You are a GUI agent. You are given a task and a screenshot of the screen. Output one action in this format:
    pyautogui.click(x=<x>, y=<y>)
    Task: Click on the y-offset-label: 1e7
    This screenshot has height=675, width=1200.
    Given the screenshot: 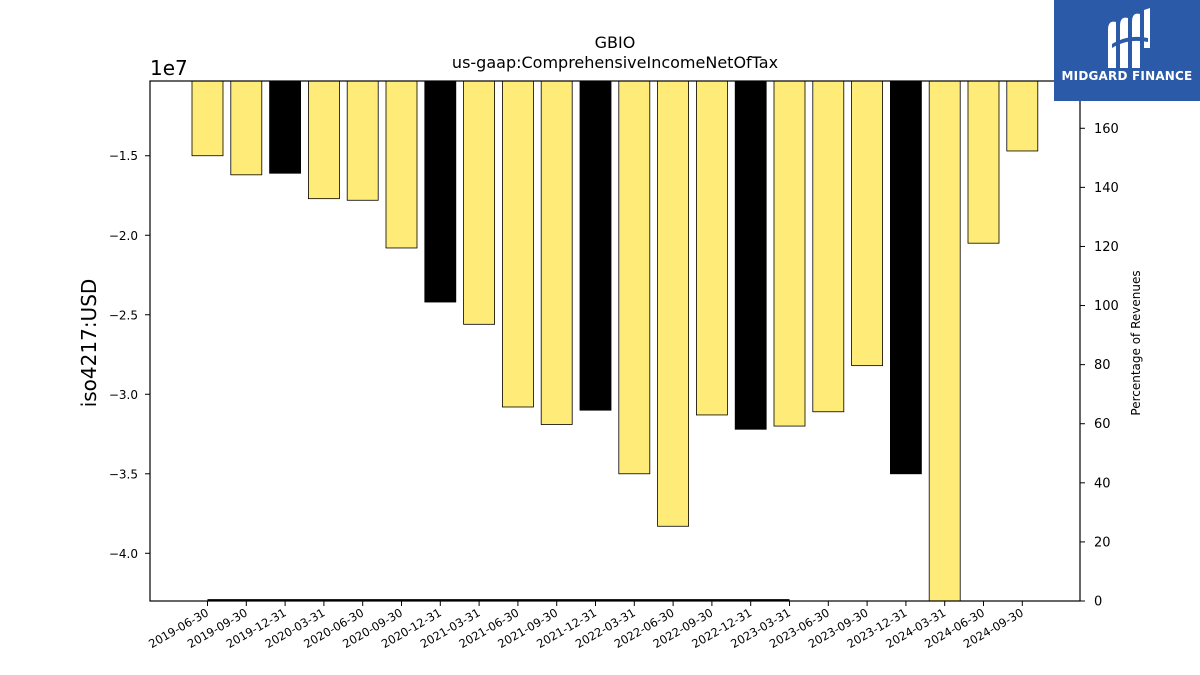 What is the action you would take?
    pyautogui.click(x=169, y=68)
    